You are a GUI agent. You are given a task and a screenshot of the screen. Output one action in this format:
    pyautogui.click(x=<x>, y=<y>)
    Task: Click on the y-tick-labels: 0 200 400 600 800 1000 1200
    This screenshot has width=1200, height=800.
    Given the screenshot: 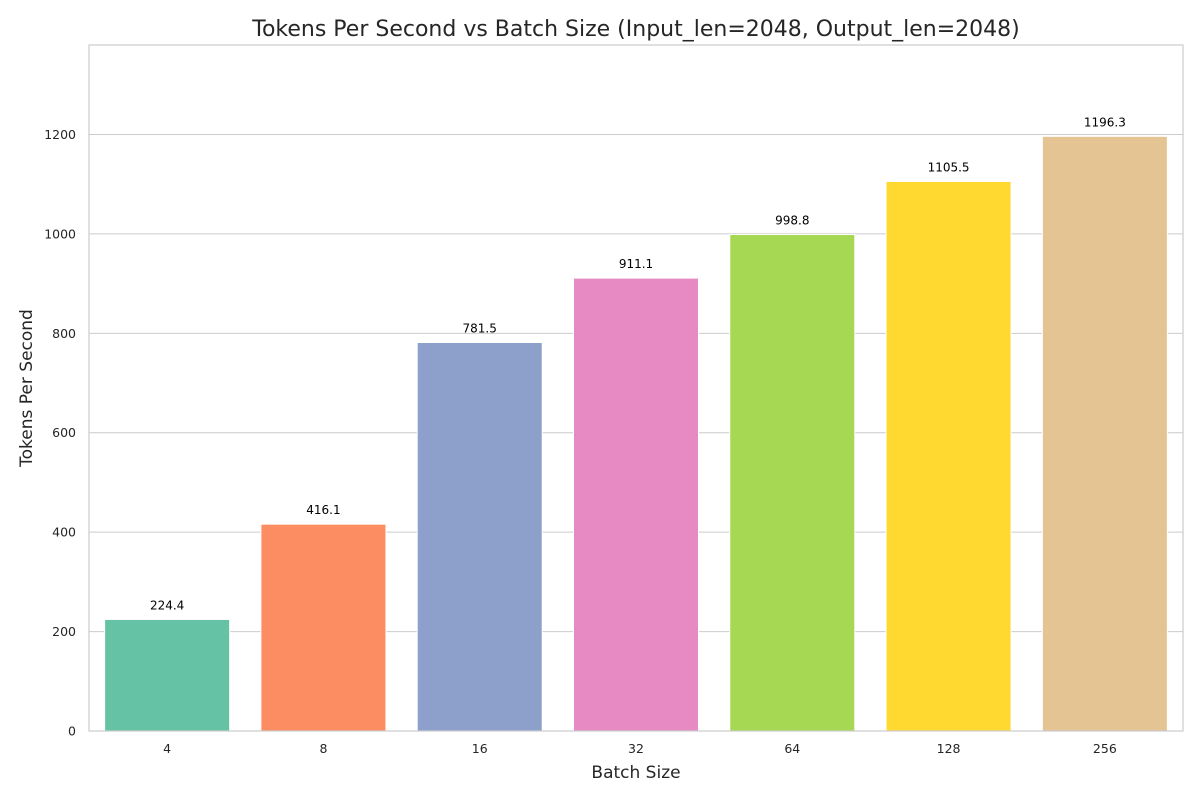 What is the action you would take?
    pyautogui.click(x=60, y=433)
    